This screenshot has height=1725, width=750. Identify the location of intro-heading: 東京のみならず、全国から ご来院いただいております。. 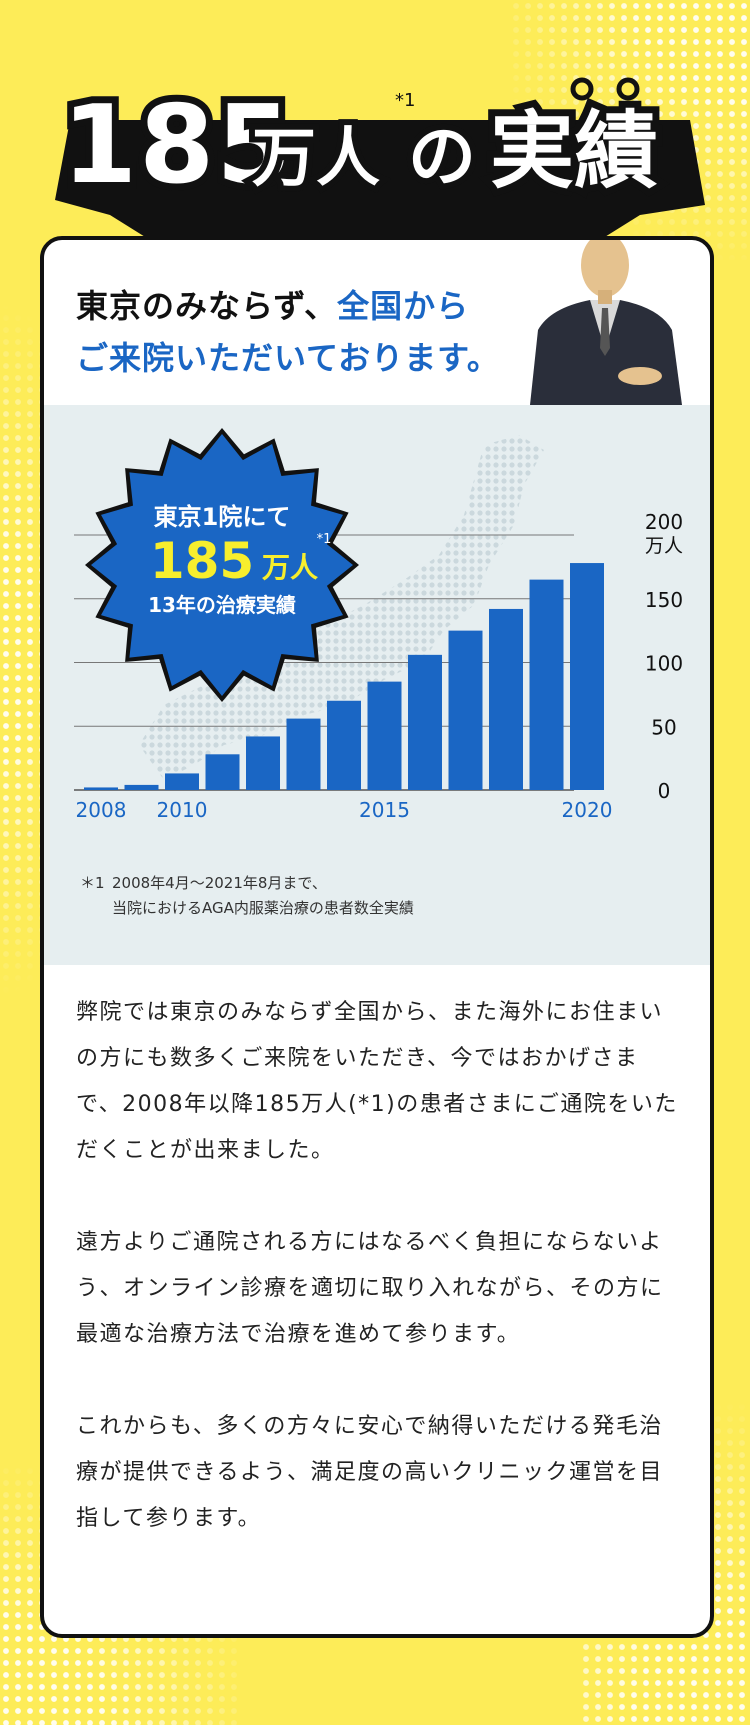
(306, 332).